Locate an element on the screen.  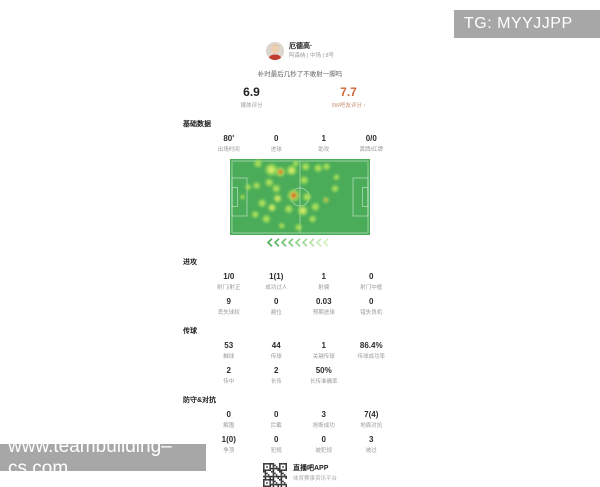
stat-cell: 80' 出场时间 is located at coordinates (228, 143).